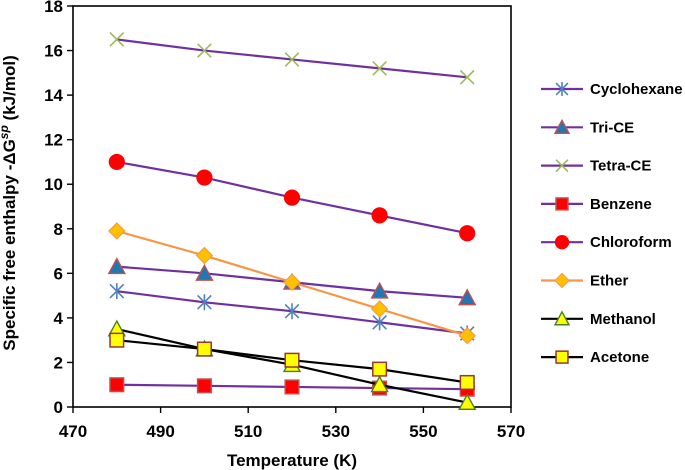  I want to click on y-tick-label: 10, so click(53, 184).